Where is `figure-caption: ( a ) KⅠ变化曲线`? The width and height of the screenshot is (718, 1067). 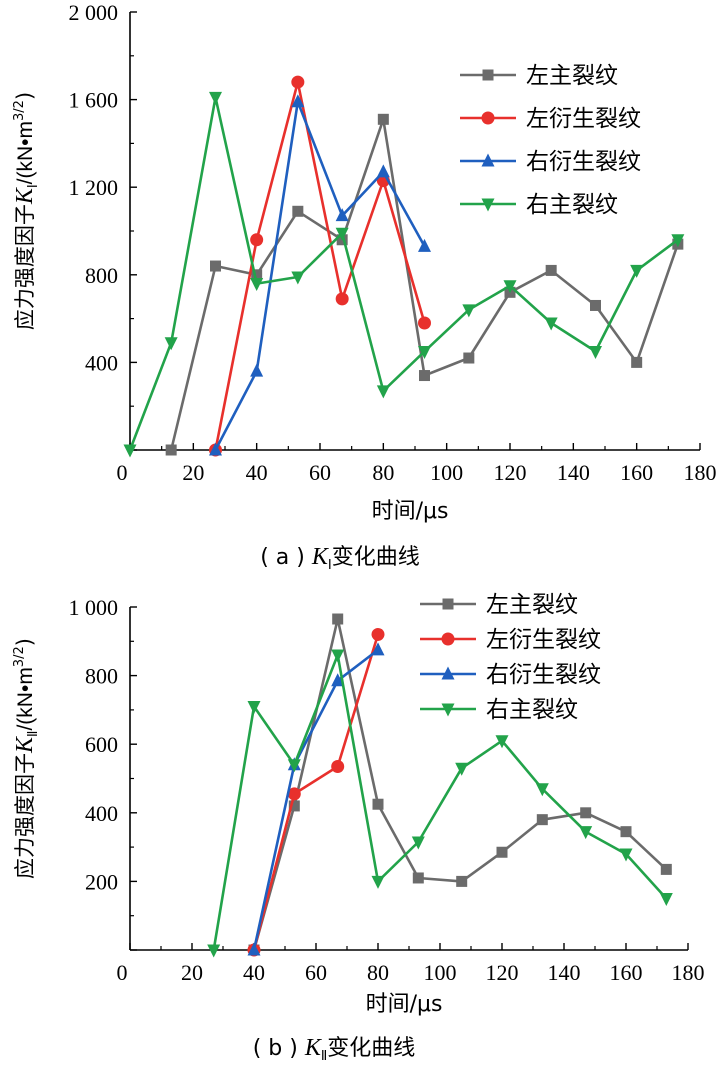 figure-caption: ( a ) KⅠ变化曲线 is located at coordinates (340, 558).